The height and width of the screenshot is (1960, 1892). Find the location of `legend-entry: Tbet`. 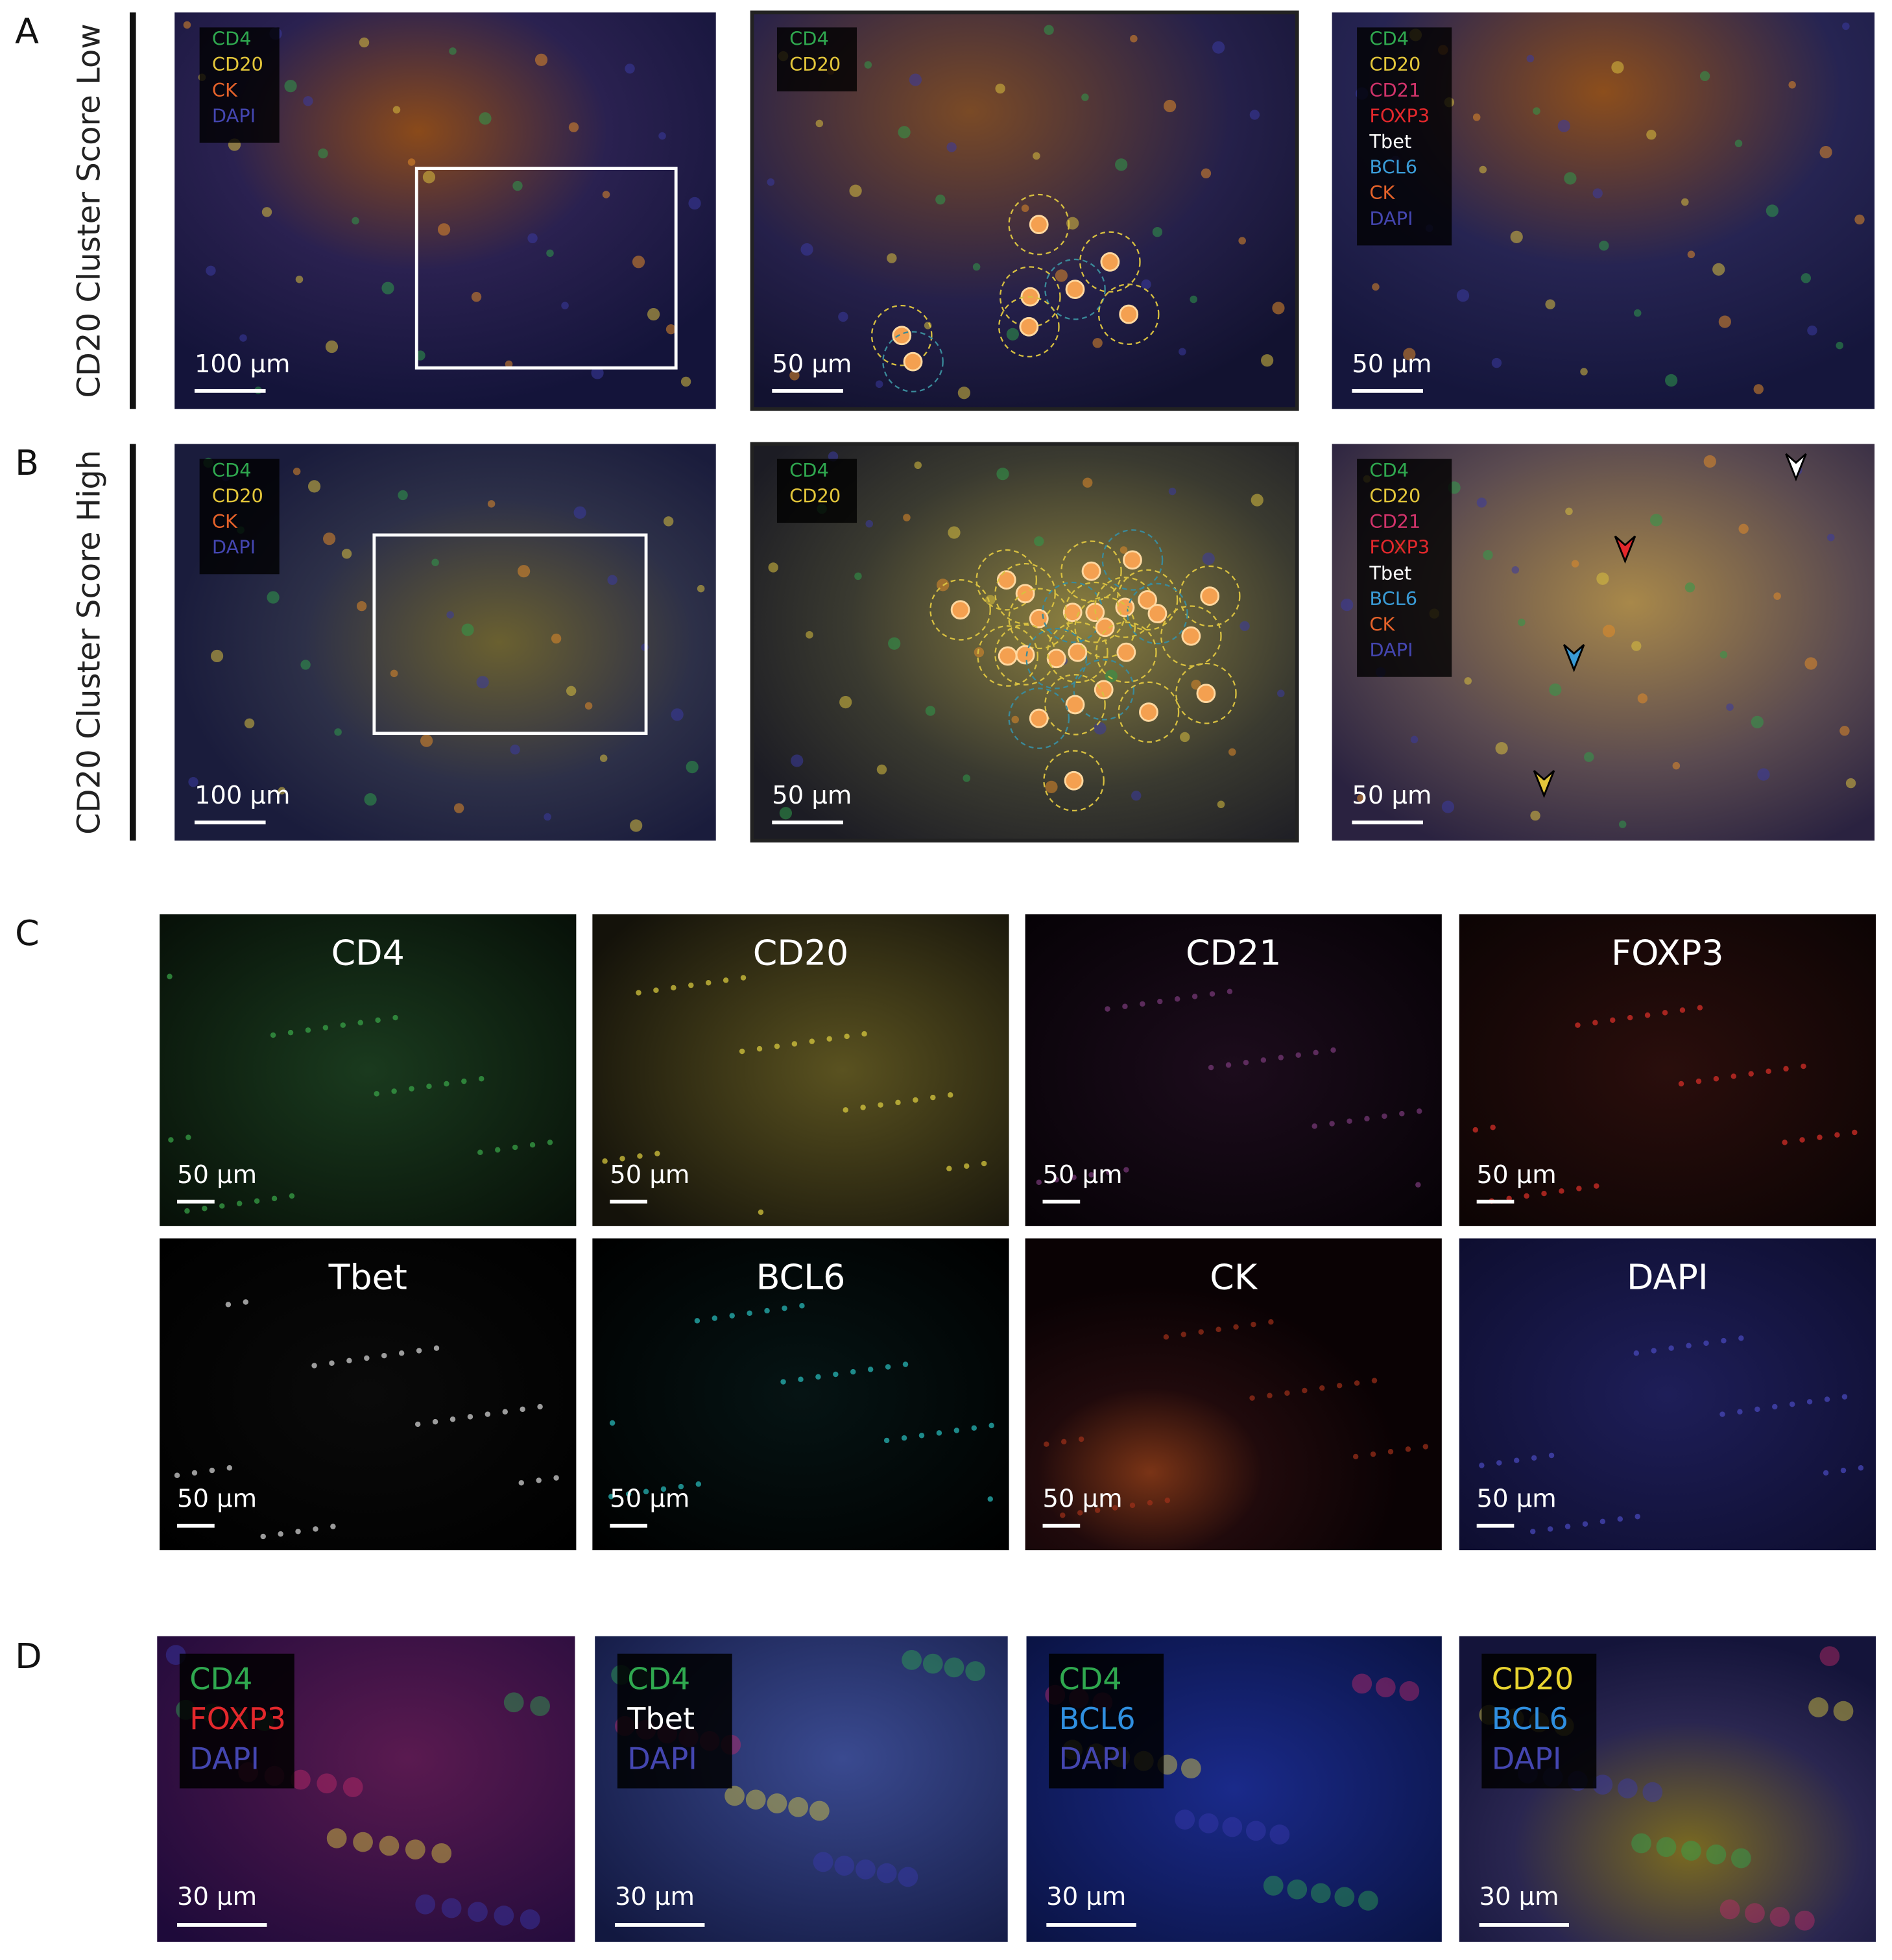

legend-entry: Tbet is located at coordinates (1390, 573).